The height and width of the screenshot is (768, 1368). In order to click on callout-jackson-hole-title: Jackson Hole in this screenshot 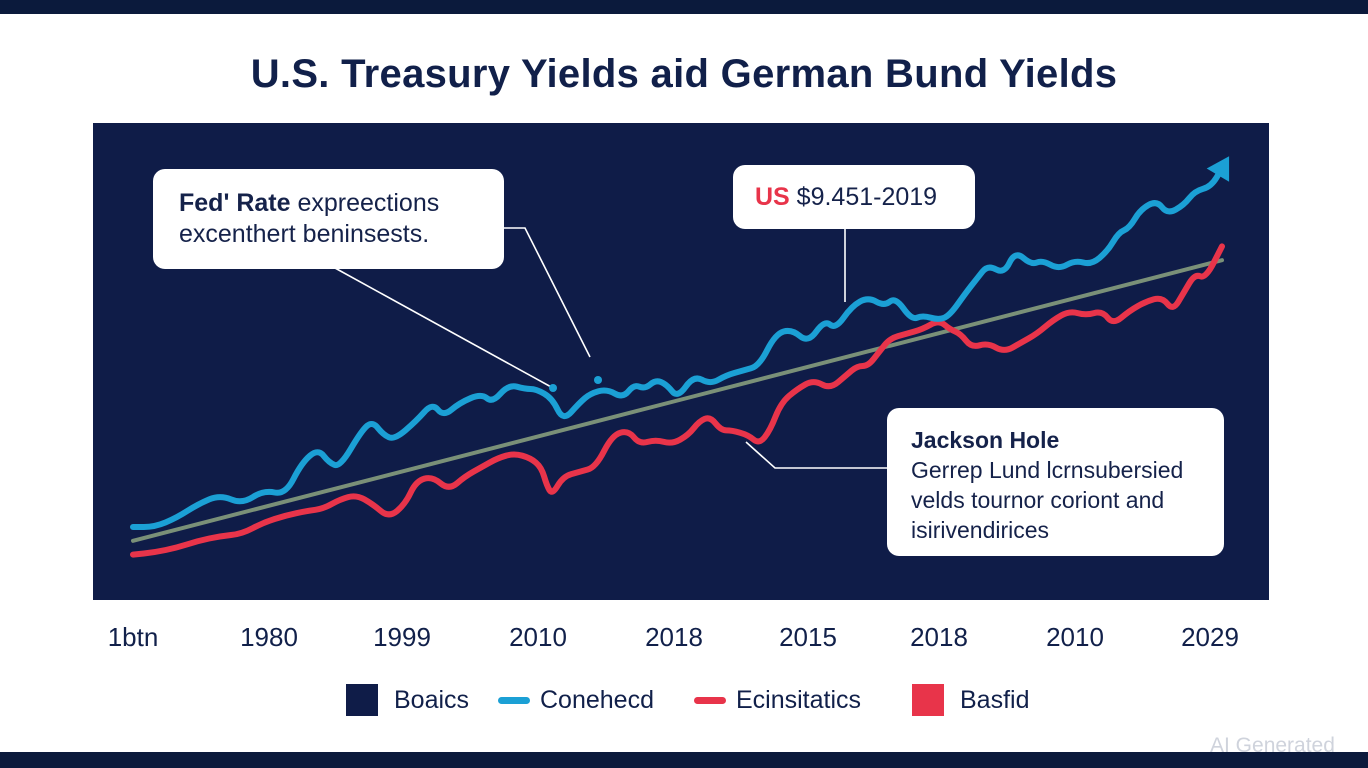, I will do `click(985, 440)`.